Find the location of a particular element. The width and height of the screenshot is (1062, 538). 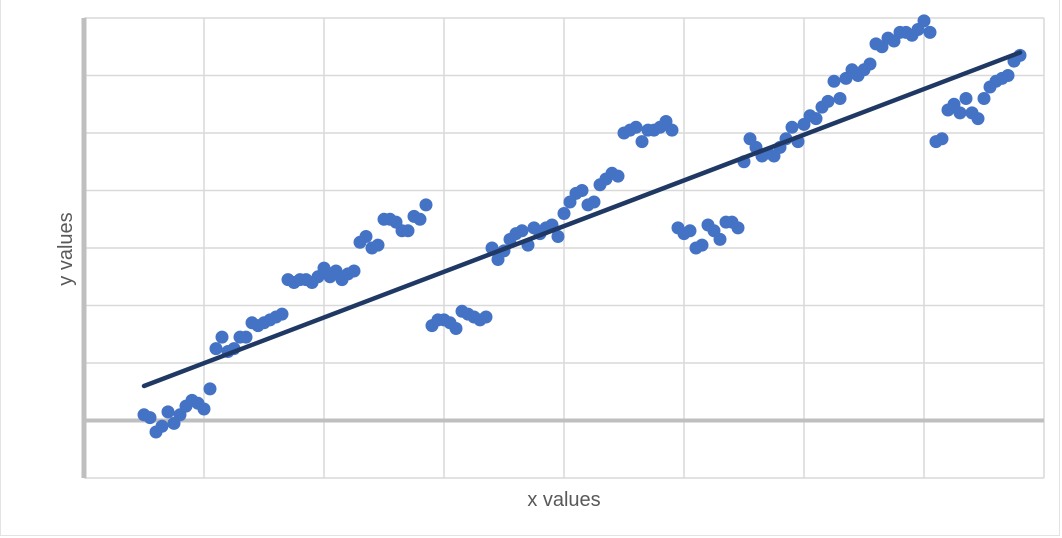

x-axis-label: x values is located at coordinates (563, 500).